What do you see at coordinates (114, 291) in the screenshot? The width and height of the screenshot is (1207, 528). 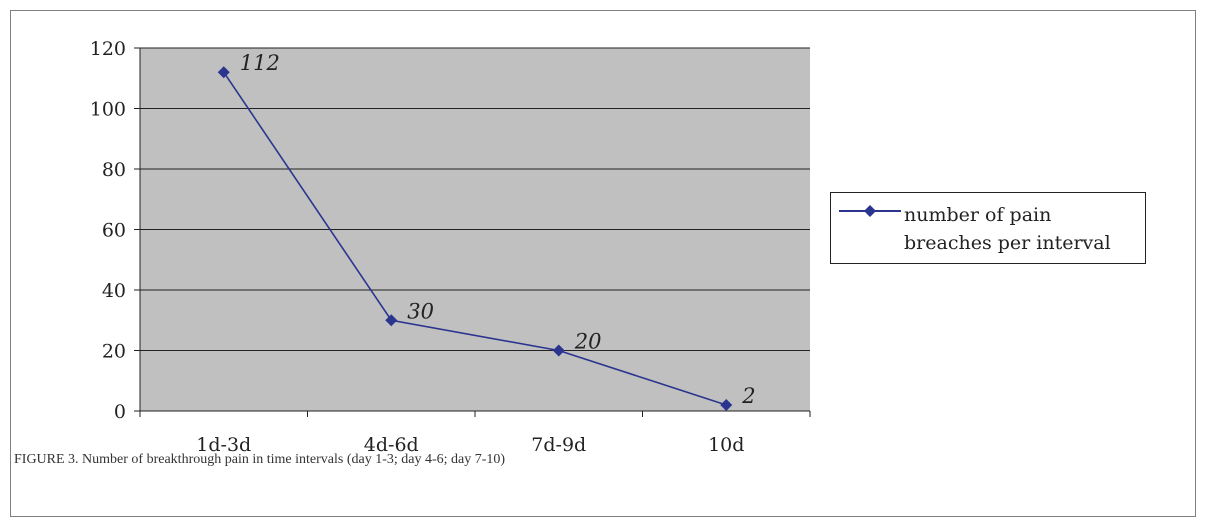 I see `y-tick-label: 40` at bounding box center [114, 291].